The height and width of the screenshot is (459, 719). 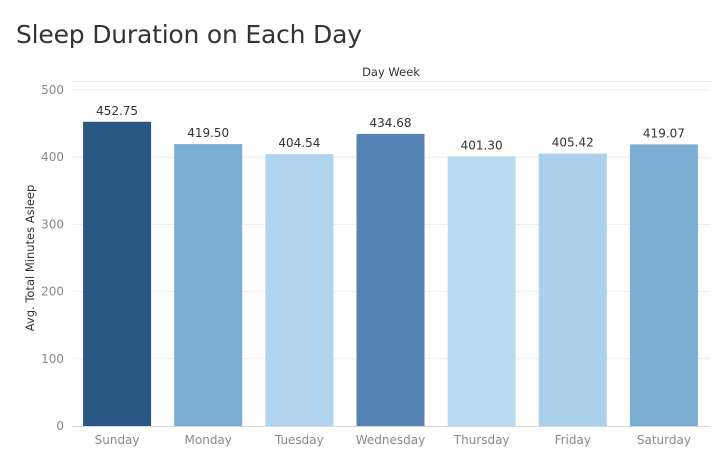 I want to click on bar-friday, so click(x=572, y=290).